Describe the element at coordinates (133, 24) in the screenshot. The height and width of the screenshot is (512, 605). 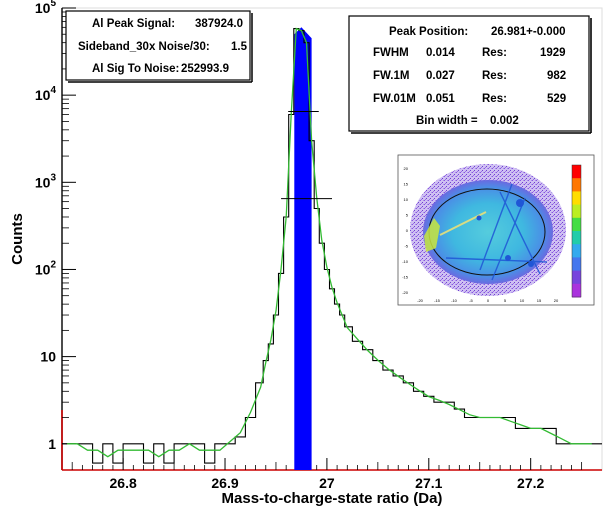
I see `stat-label: Al Peak Signal:` at that location.